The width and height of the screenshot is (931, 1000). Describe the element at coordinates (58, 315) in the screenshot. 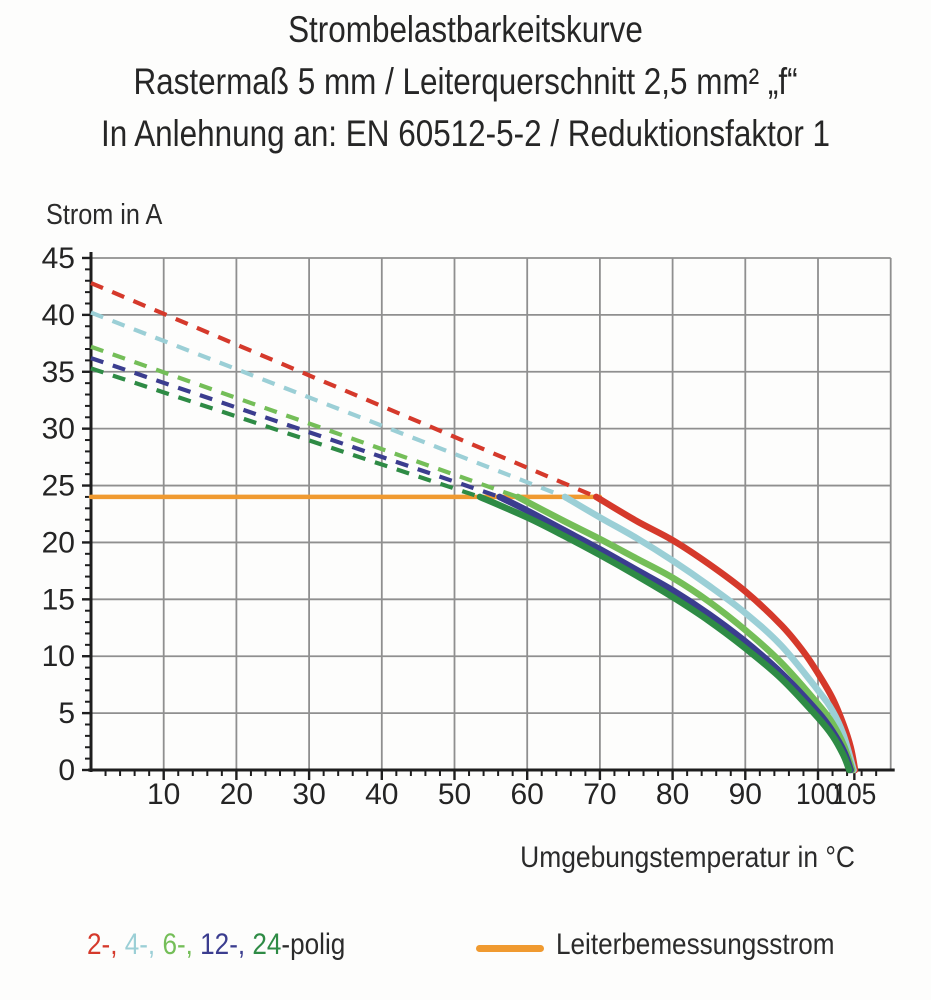

I see `y-tick-label: 40` at that location.